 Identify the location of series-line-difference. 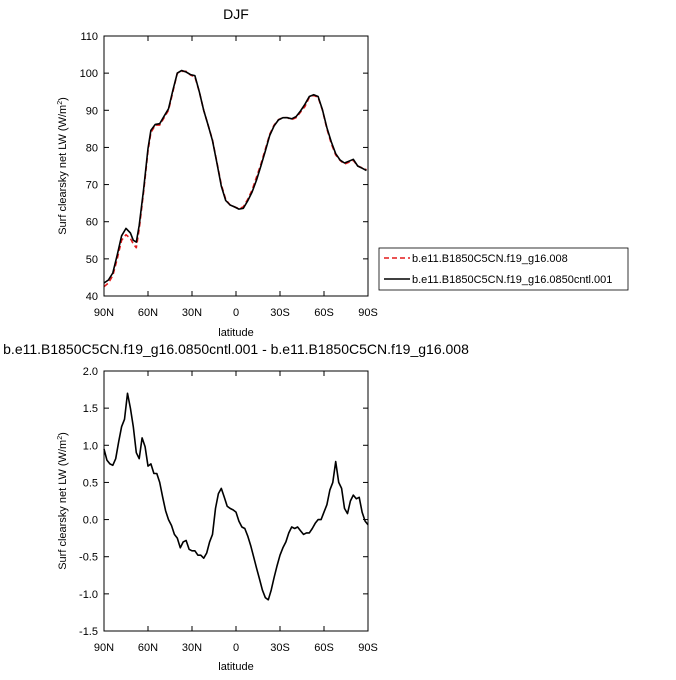
(236, 496).